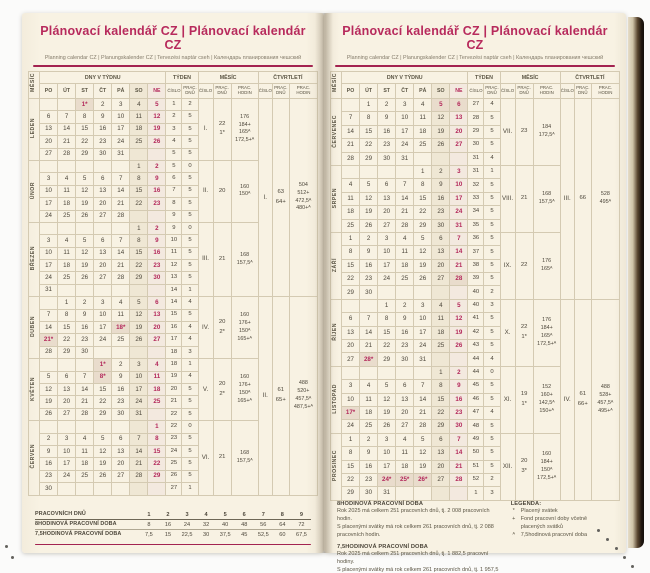 The height and width of the screenshot is (573, 650). What do you see at coordinates (173, 266) in the screenshot?
I see `week-row: 17 18 19 20 21 22 23 12 5` at bounding box center [173, 266].